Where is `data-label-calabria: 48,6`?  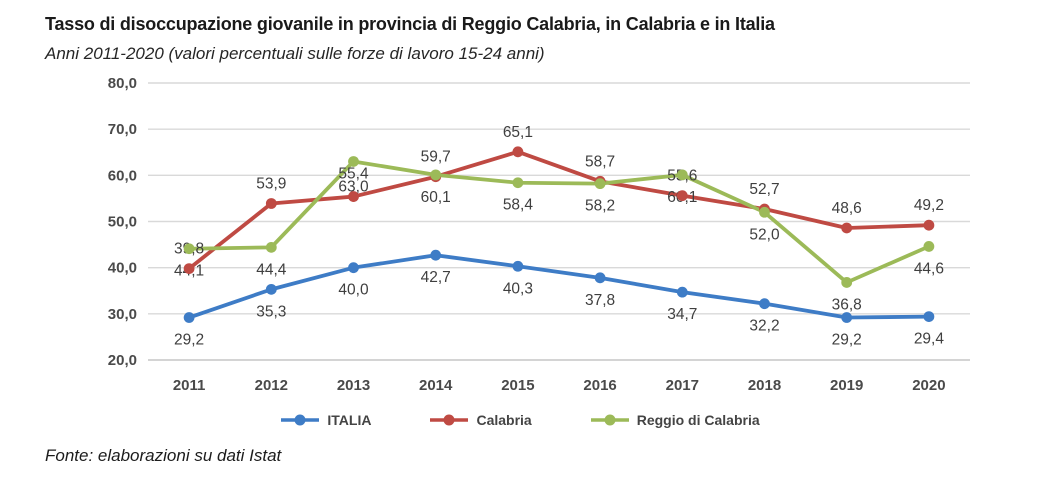
data-label-calabria: 48,6 is located at coordinates (847, 208).